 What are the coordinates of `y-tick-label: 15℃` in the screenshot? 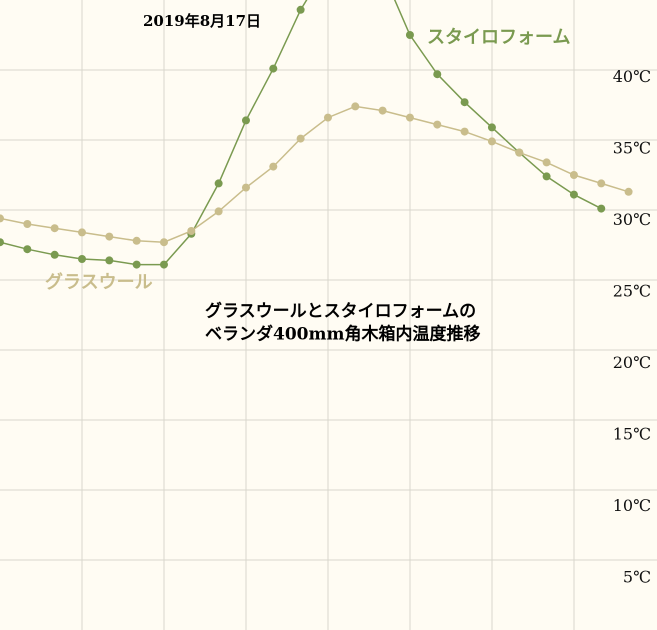 It's located at (632, 434).